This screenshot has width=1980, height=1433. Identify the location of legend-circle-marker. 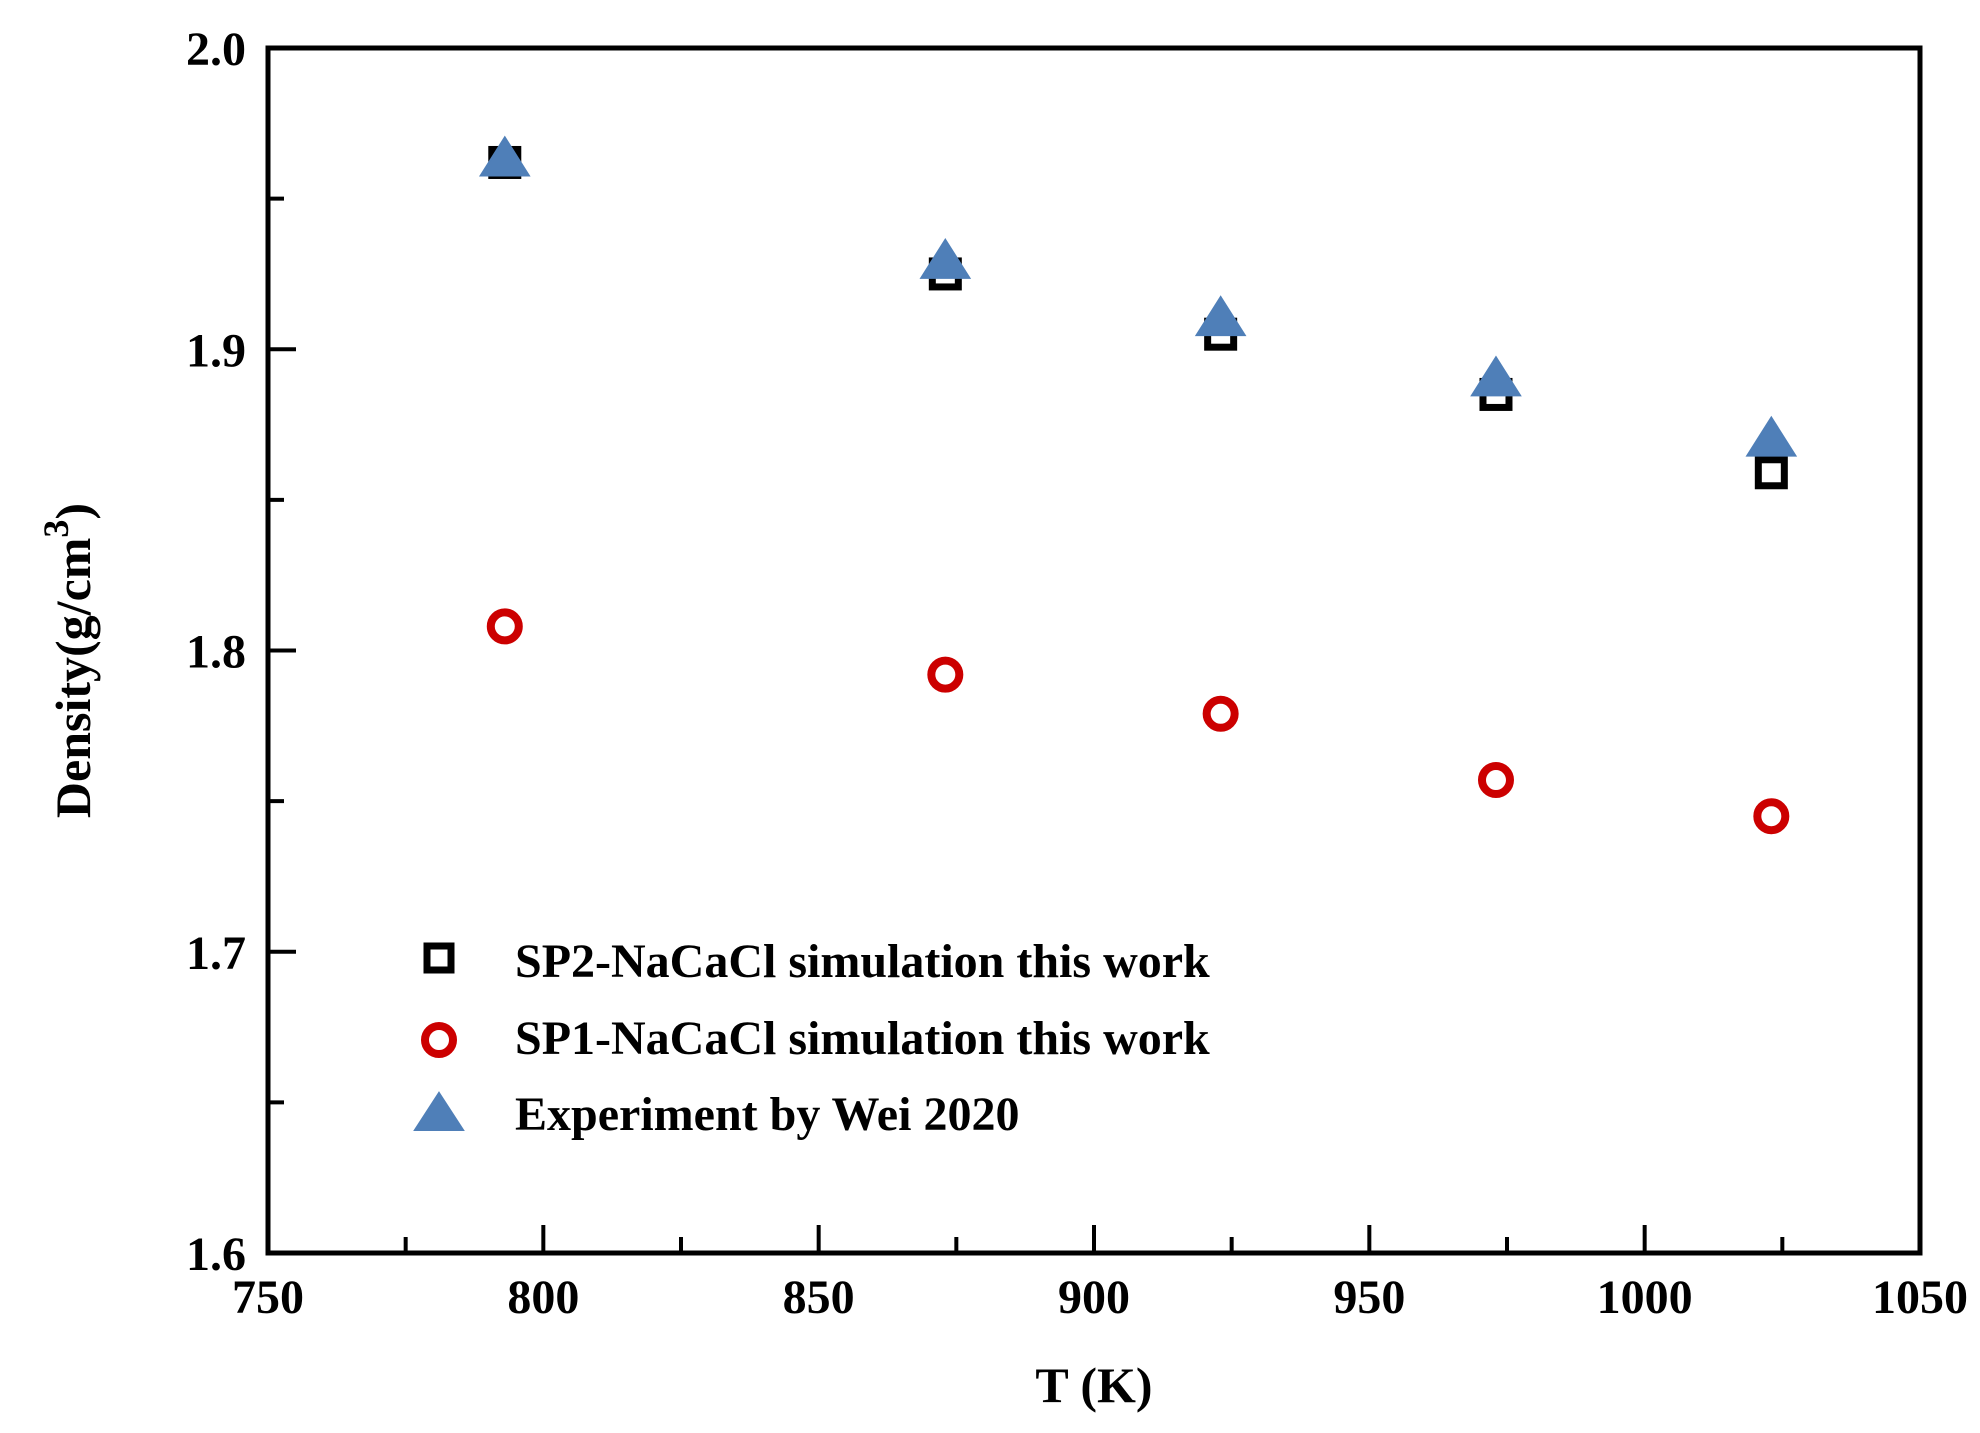
(439, 1040).